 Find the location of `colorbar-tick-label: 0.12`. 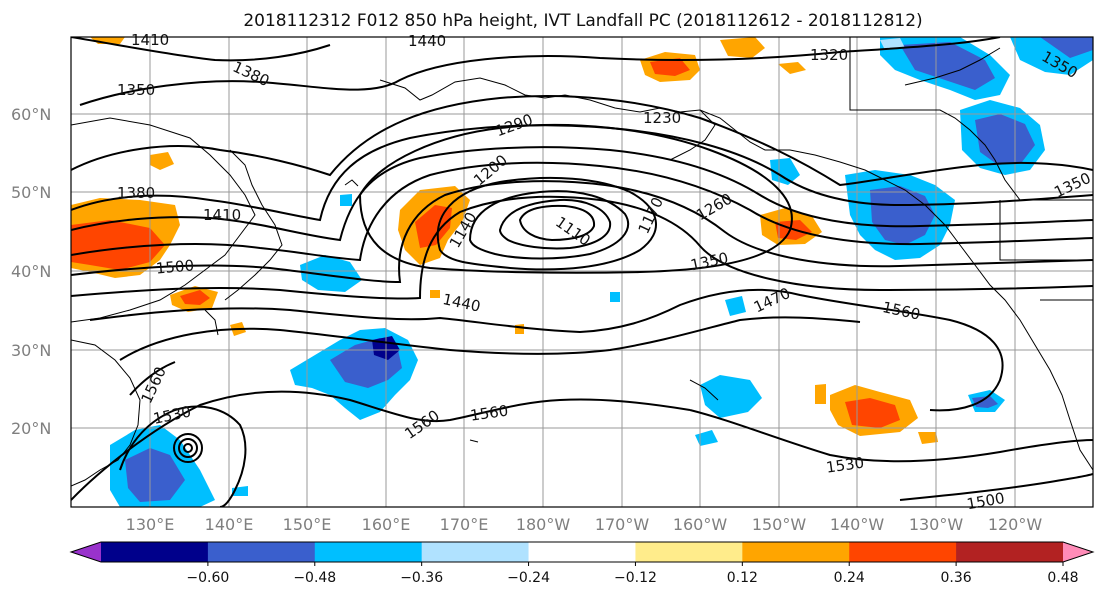

colorbar-tick-label: 0.12 is located at coordinates (742, 578).